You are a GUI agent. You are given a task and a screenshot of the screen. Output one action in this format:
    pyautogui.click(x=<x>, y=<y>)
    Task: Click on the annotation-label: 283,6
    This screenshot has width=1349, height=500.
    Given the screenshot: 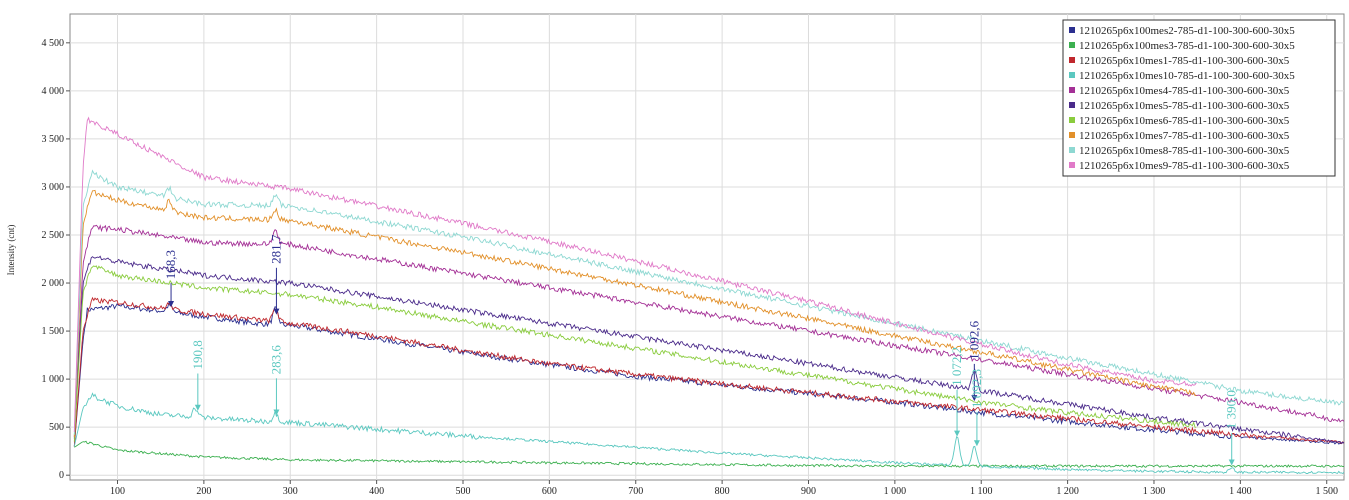 What is the action you would take?
    pyautogui.click(x=275, y=360)
    